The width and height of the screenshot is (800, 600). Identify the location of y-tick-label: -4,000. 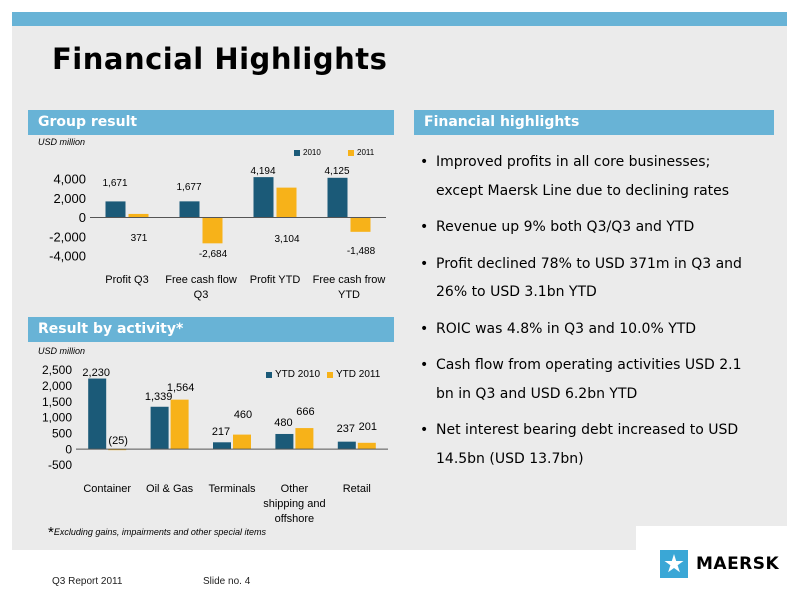
(67, 256).